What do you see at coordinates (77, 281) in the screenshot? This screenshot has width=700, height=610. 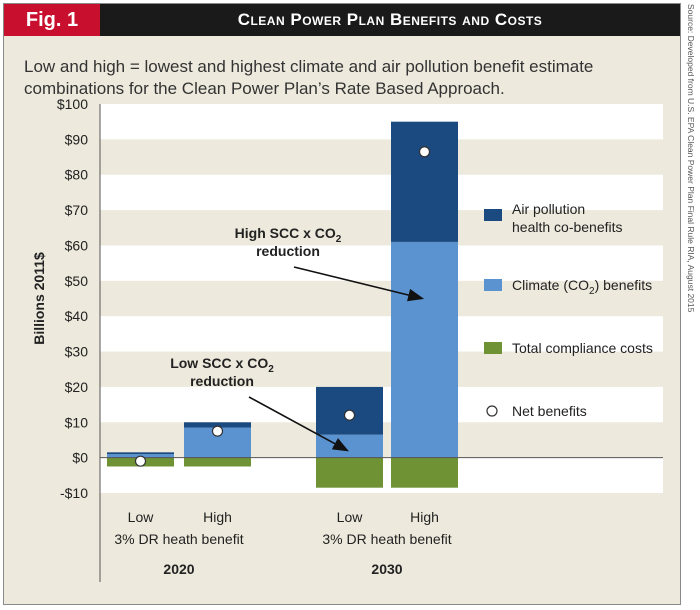 I see `y-tick-label: $50` at bounding box center [77, 281].